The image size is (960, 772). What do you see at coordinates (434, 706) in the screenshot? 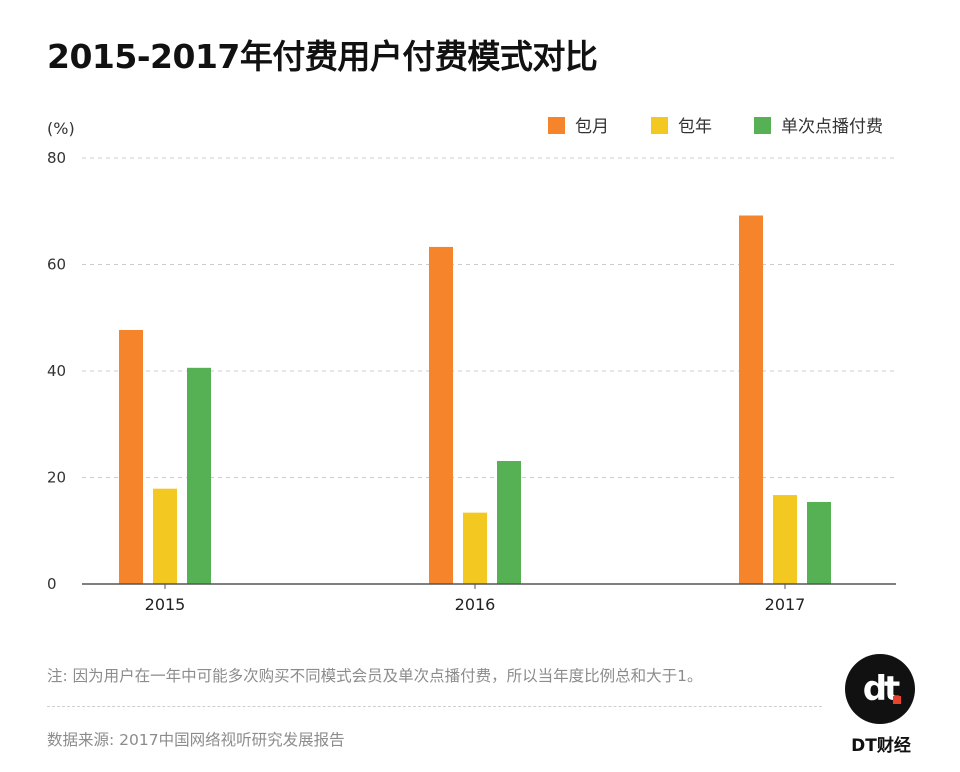
I see `divider` at bounding box center [434, 706].